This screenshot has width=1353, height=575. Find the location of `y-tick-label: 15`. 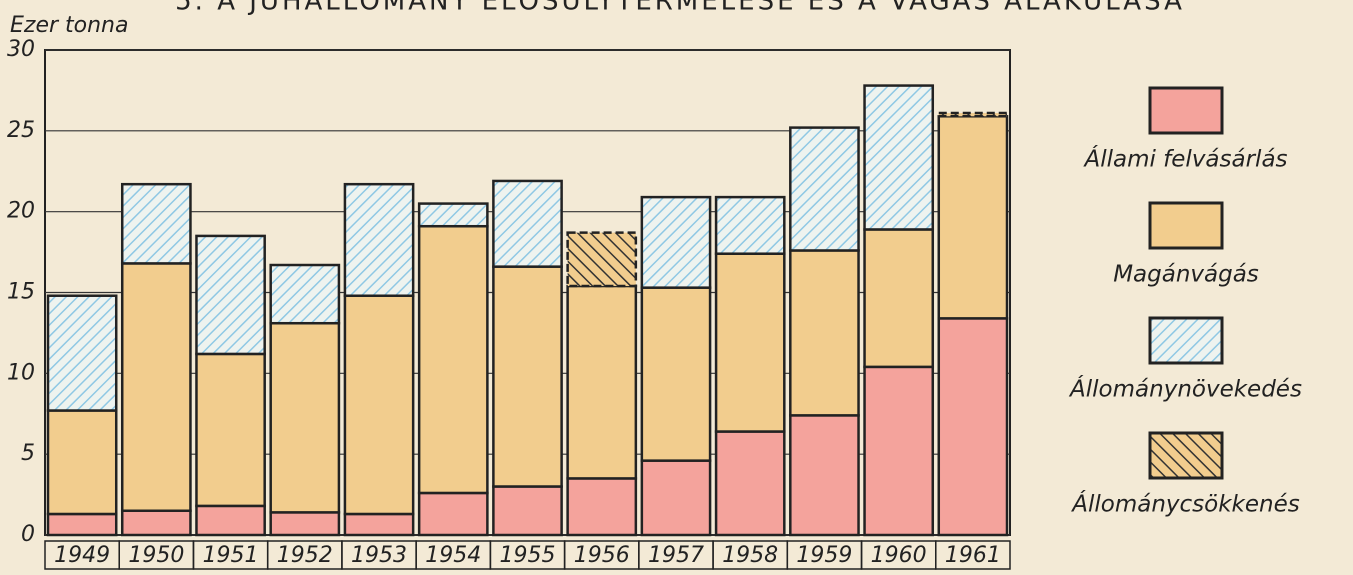

y-tick-label: 15 is located at coordinates (21, 292).